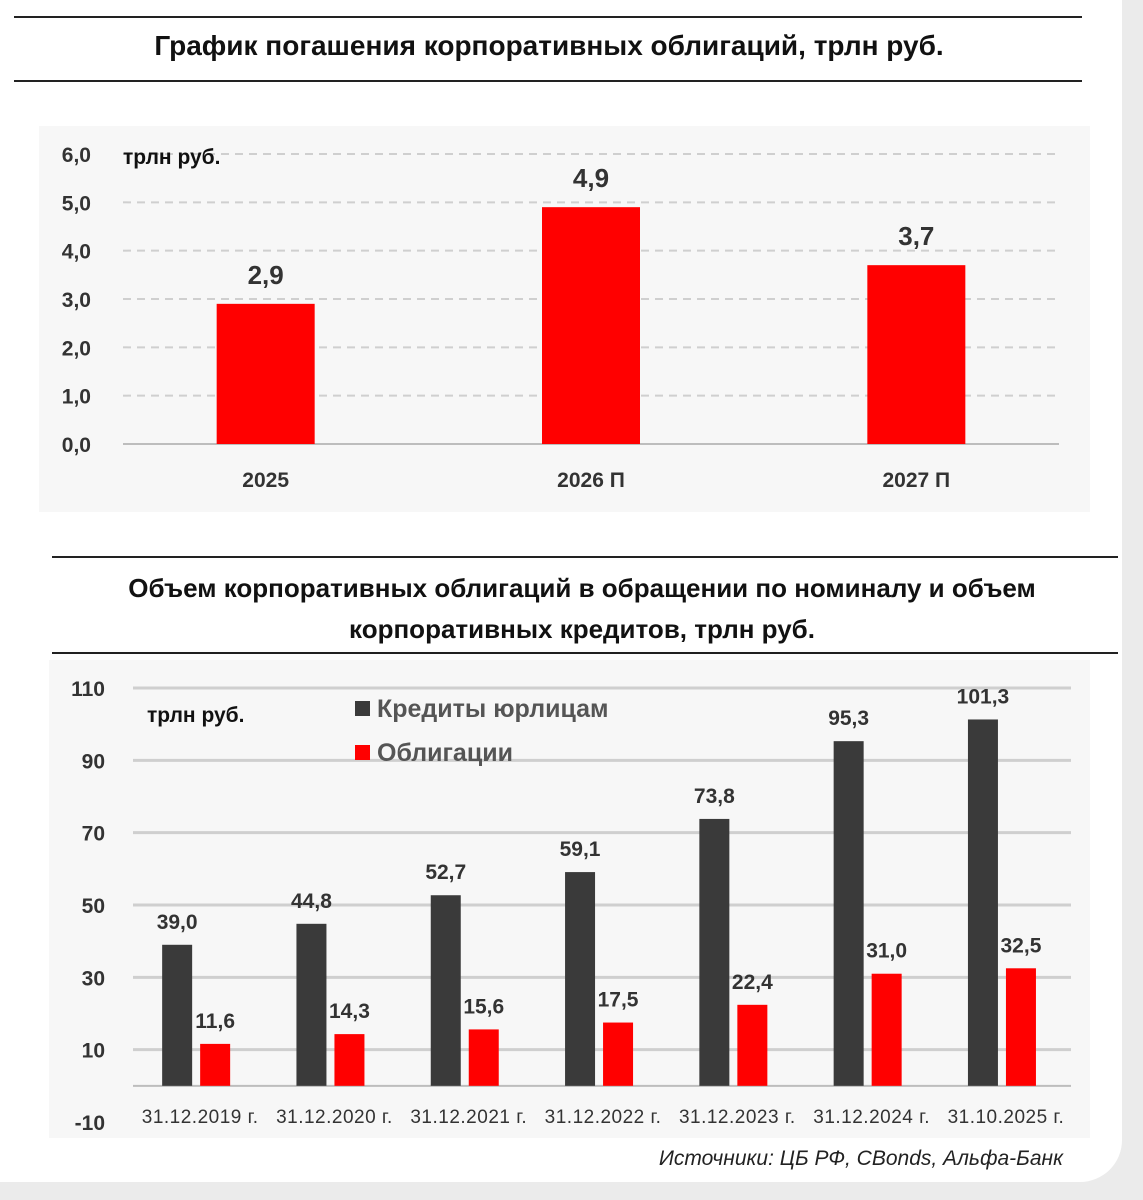 The height and width of the screenshot is (1200, 1143). I want to click on chart2-ytick-label: 110, so click(88, 689).